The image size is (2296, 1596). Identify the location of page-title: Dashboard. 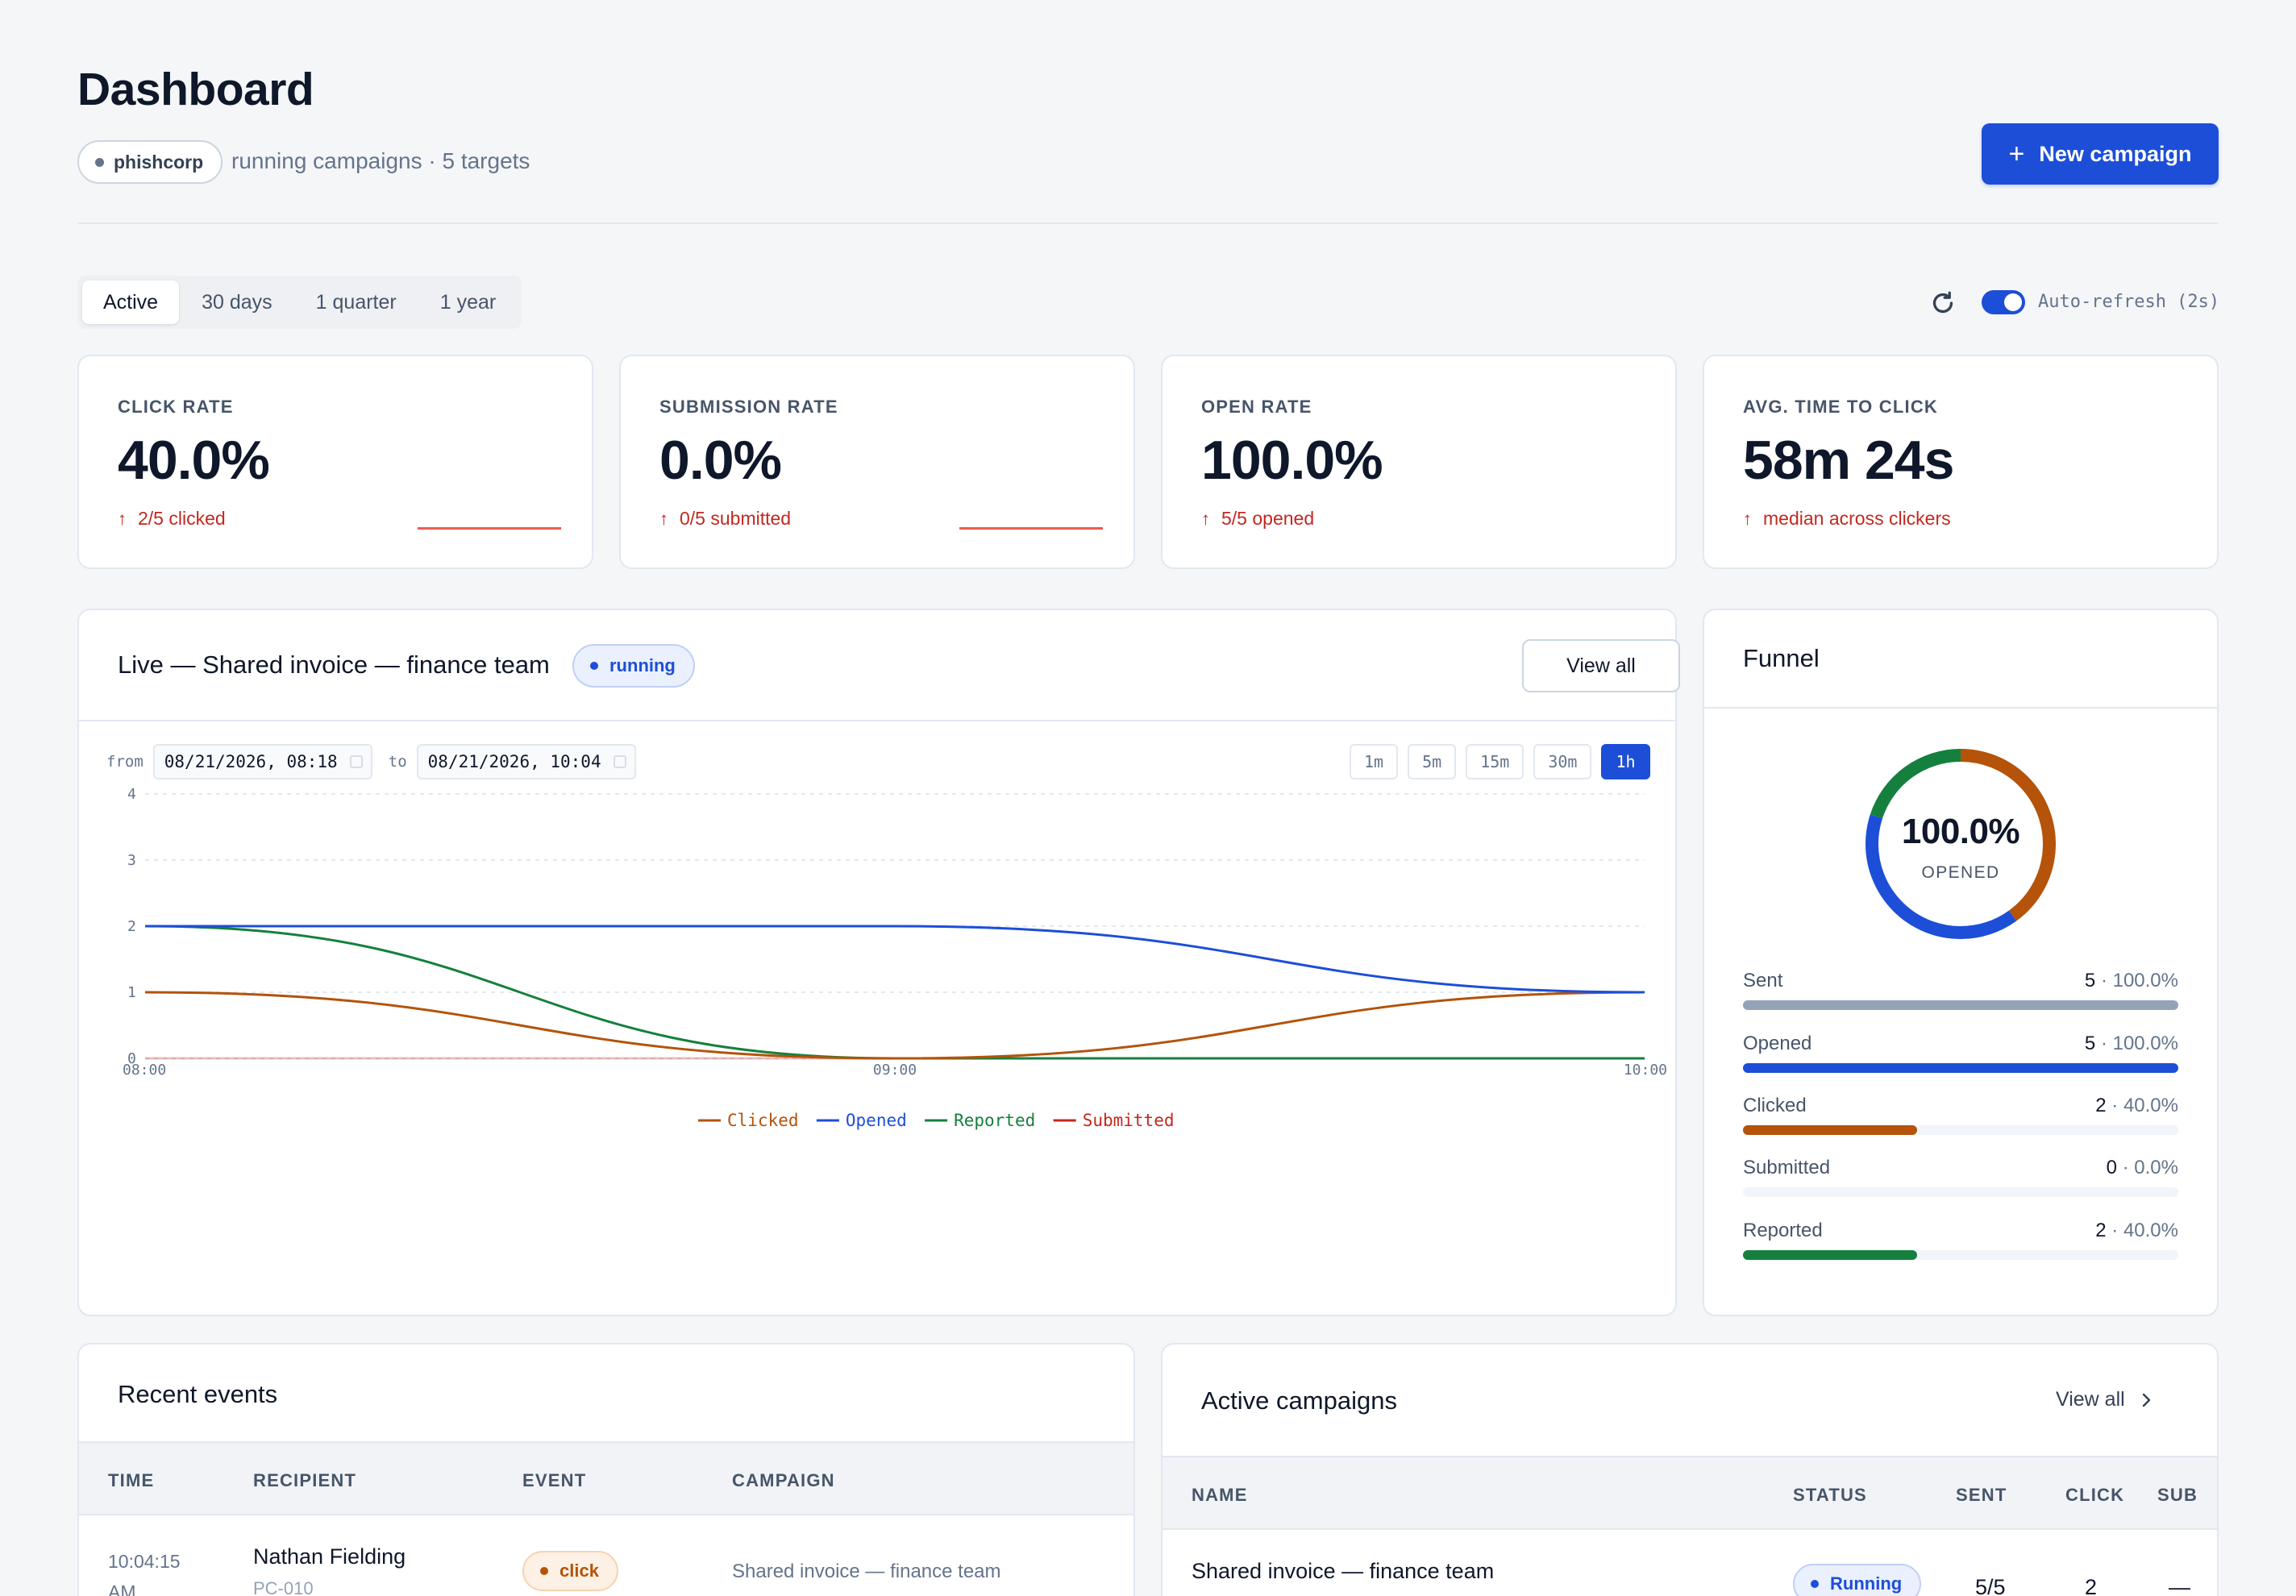
(195, 89).